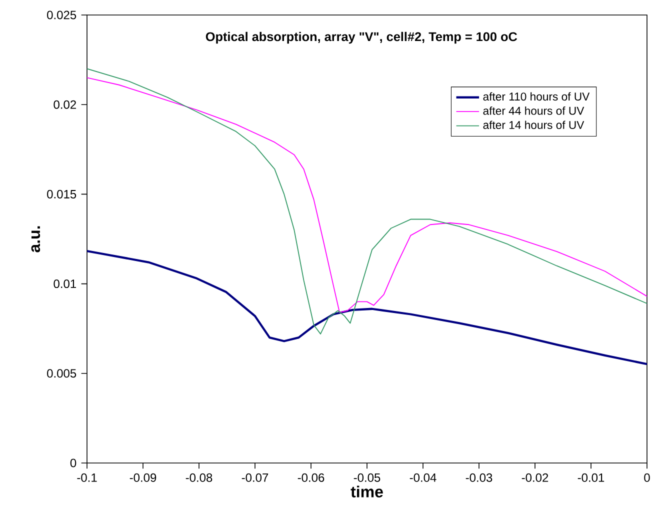 The image size is (664, 520). I want to click on legend-label: after 44 hours of UV, so click(533, 110).